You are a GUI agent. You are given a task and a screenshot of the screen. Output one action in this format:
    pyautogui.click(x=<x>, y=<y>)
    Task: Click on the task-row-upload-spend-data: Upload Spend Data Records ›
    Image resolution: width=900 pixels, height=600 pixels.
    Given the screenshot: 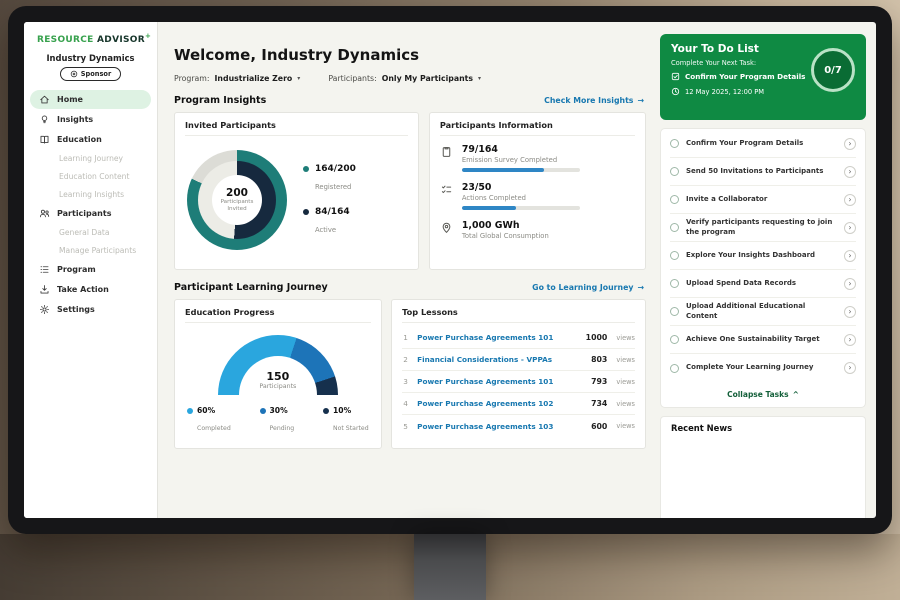 What is the action you would take?
    pyautogui.click(x=763, y=284)
    